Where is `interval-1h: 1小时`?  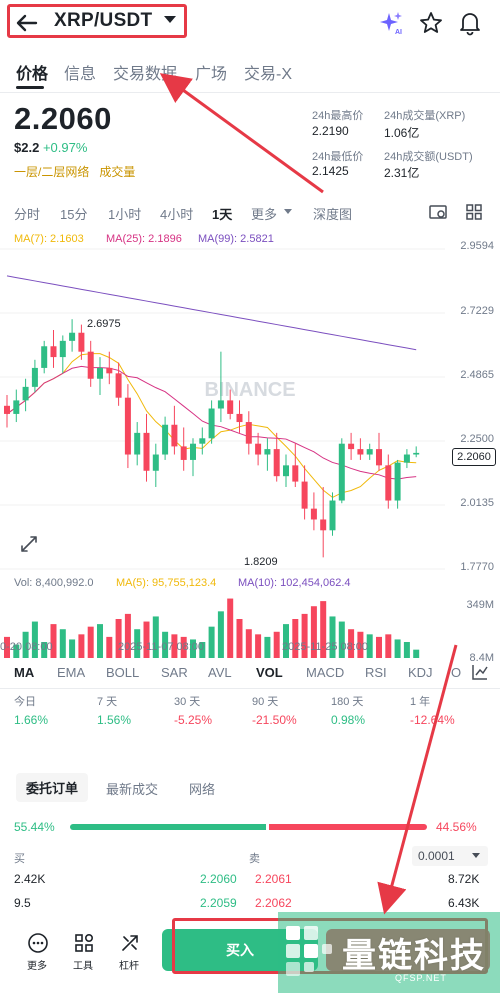 interval-1h: 1小时 is located at coordinates (125, 214).